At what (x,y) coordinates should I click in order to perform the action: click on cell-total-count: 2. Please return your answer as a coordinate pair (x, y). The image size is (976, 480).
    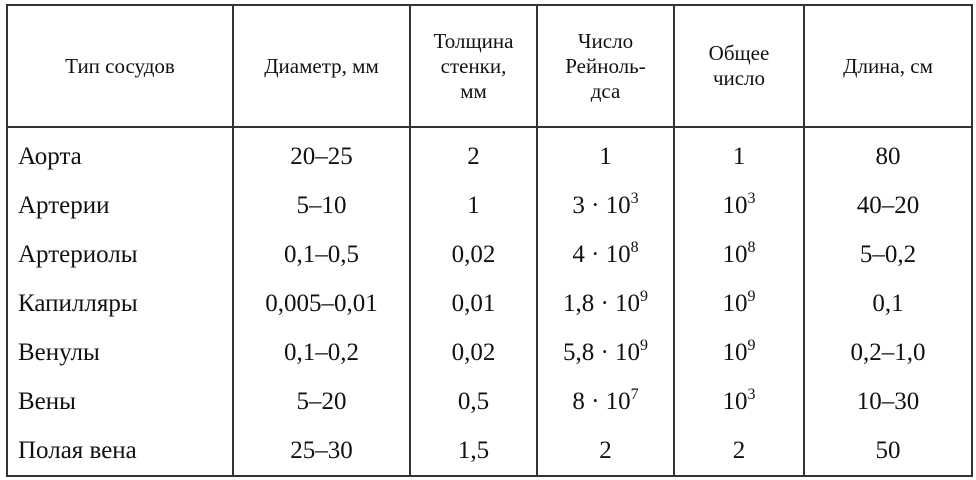
    Looking at the image, I should click on (739, 451).